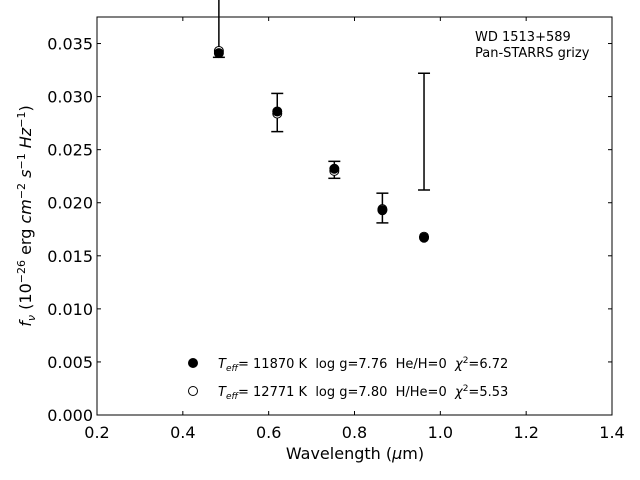 The height and width of the screenshot is (480, 640). I want to click on data-points, so click(321, 144).